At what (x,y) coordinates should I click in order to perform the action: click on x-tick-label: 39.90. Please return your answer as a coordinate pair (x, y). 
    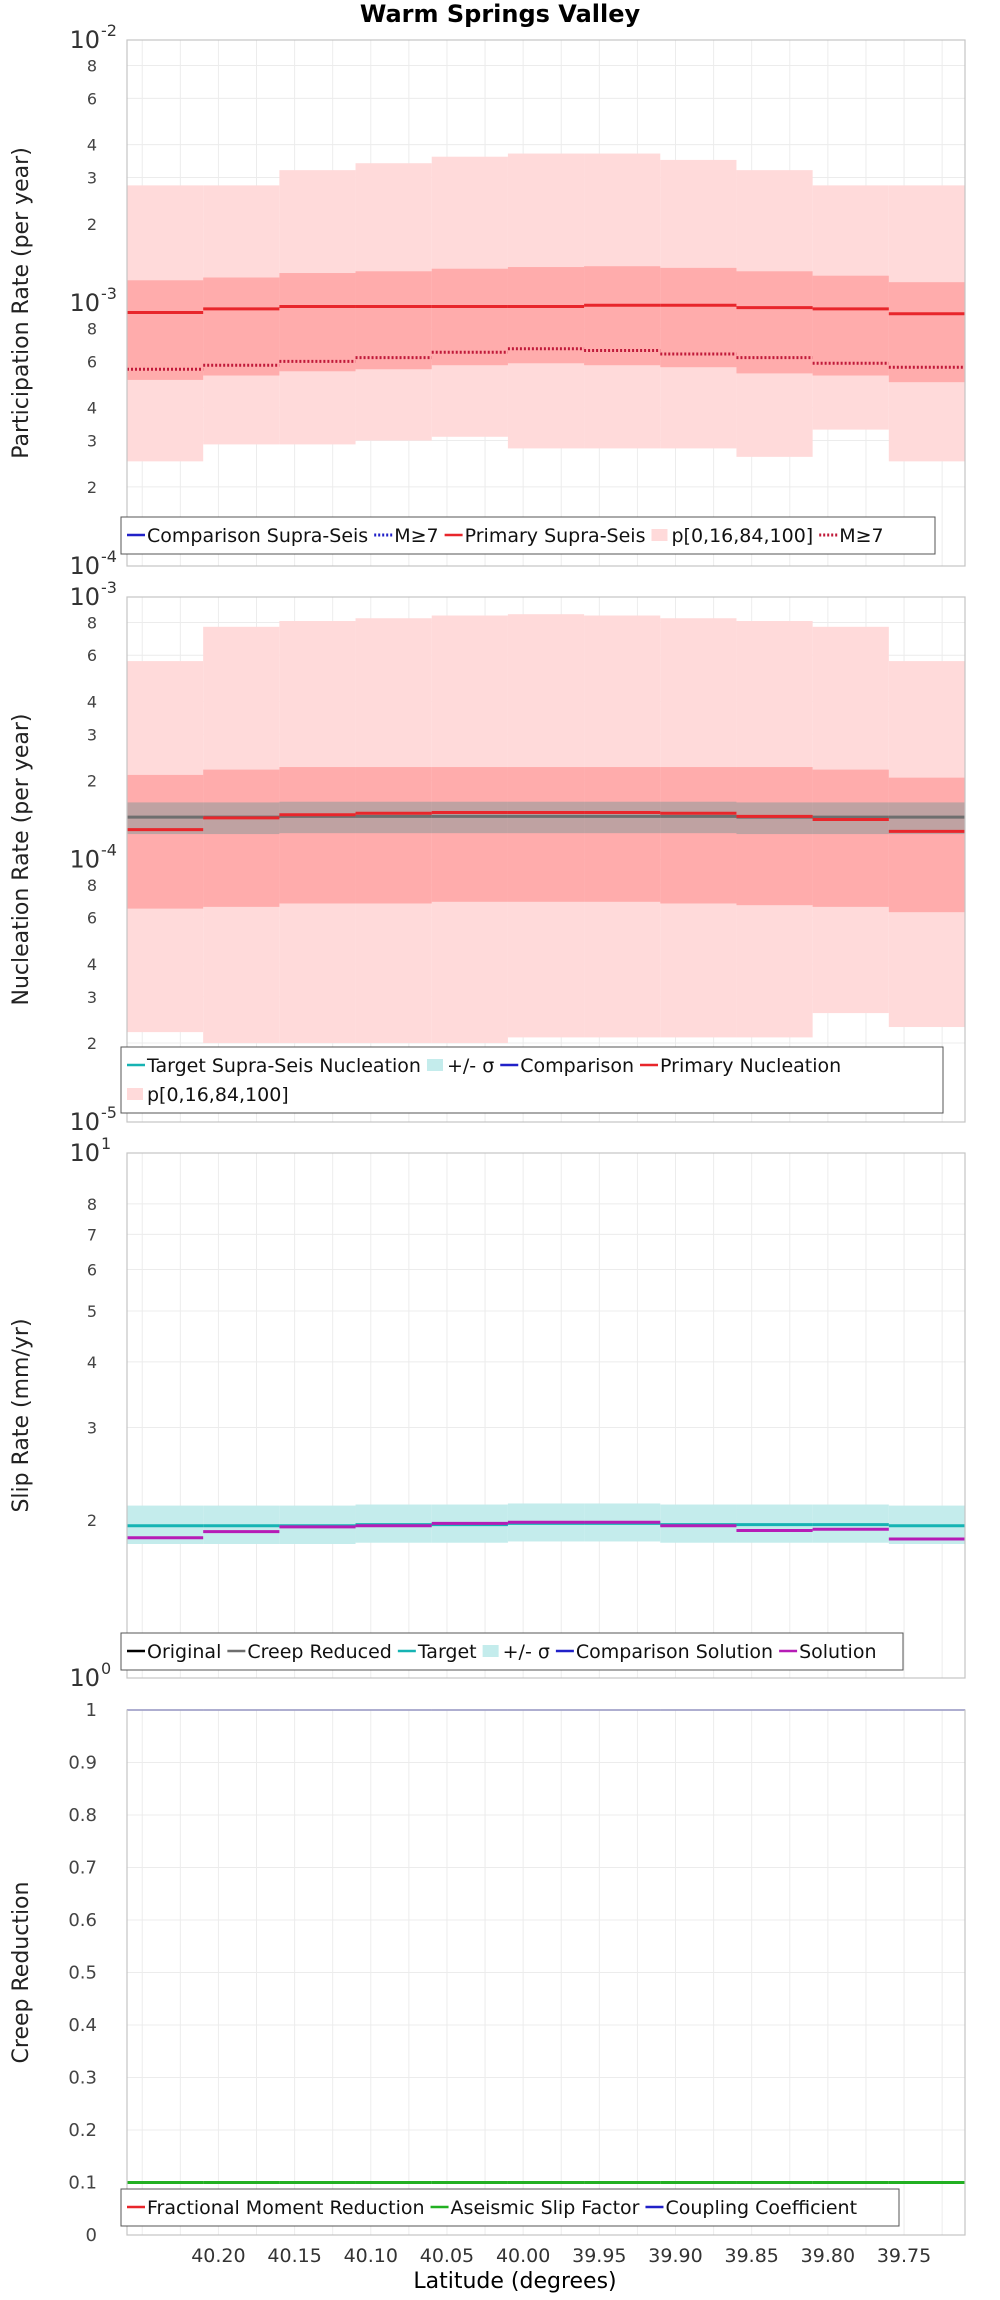
    Looking at the image, I should click on (675, 2256).